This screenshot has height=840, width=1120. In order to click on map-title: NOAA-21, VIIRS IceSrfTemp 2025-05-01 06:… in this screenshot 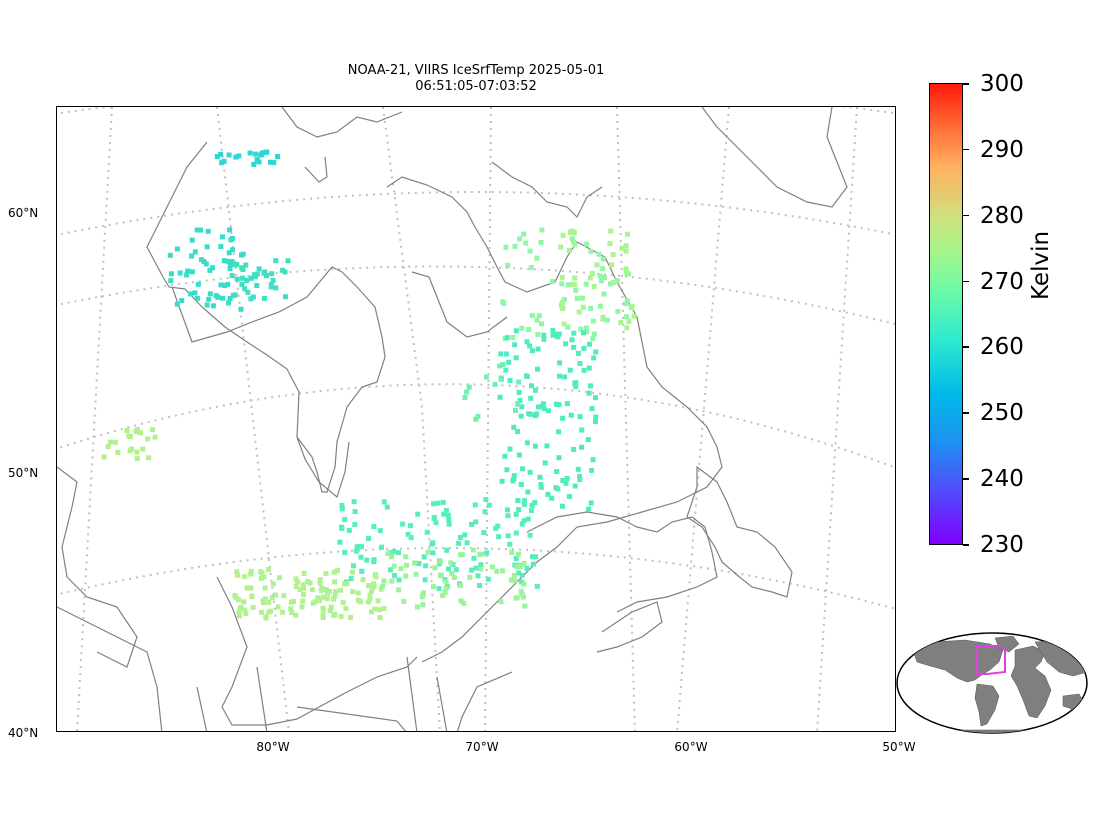, I will do `click(476, 79)`.